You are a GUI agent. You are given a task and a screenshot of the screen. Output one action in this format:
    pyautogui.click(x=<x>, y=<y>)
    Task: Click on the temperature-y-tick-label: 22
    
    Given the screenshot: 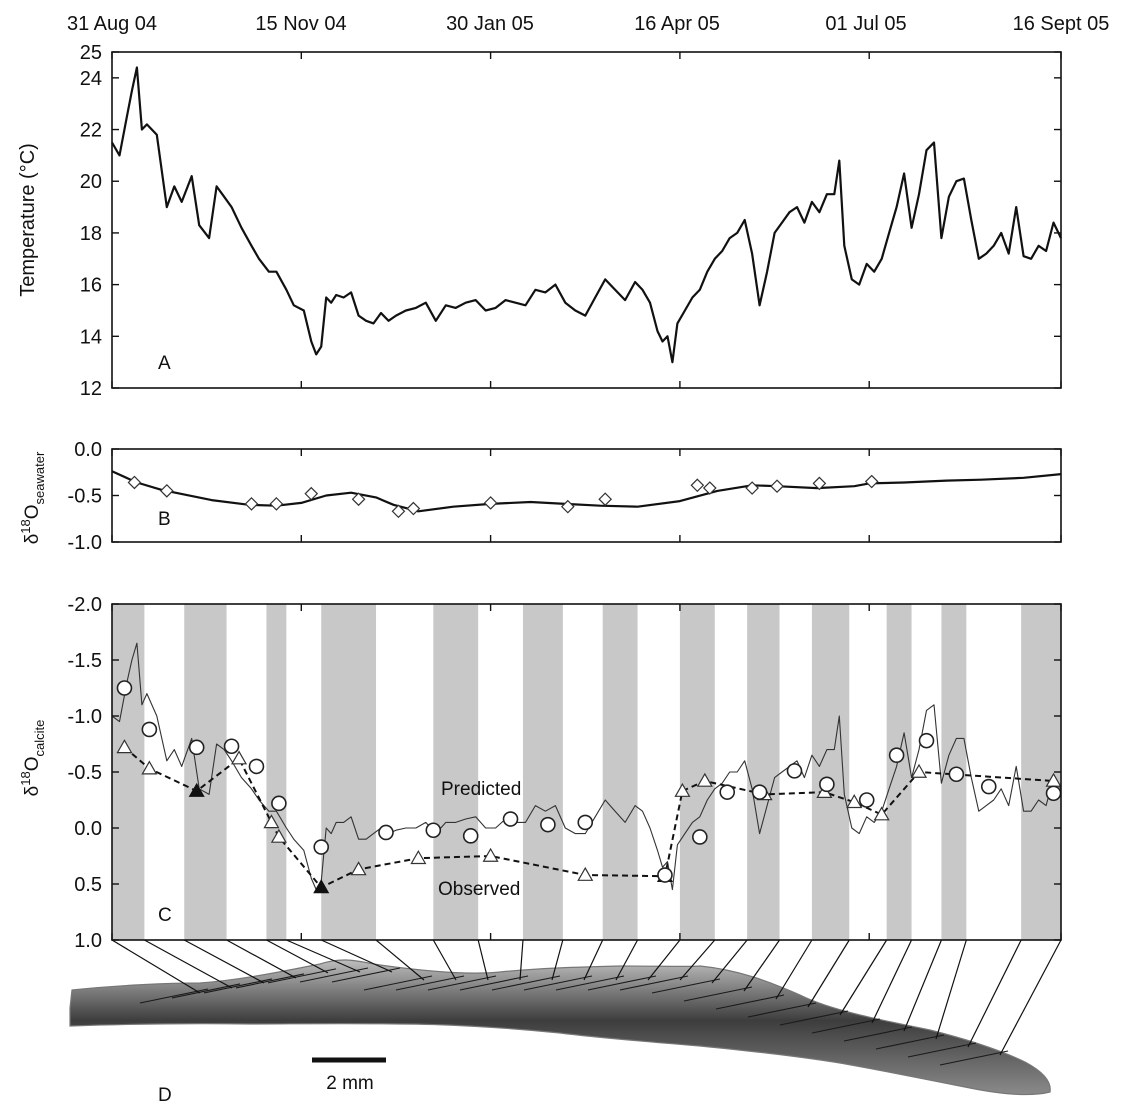 What is the action you would take?
    pyautogui.click(x=91, y=131)
    